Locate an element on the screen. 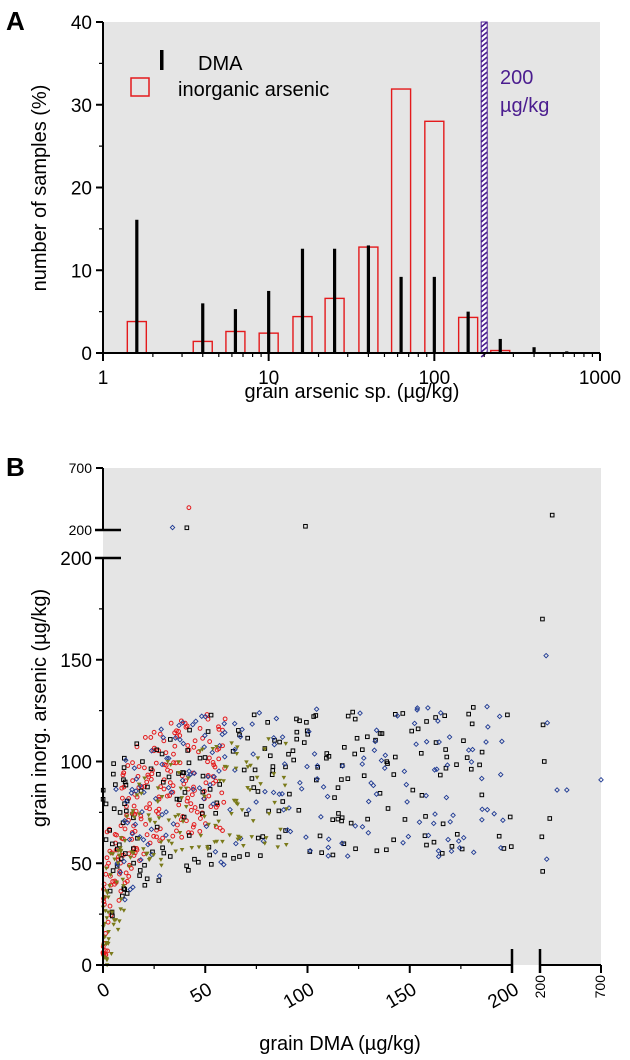 This screenshot has width=630, height=1060. x-tick-label-a: 1000 is located at coordinates (600, 378).